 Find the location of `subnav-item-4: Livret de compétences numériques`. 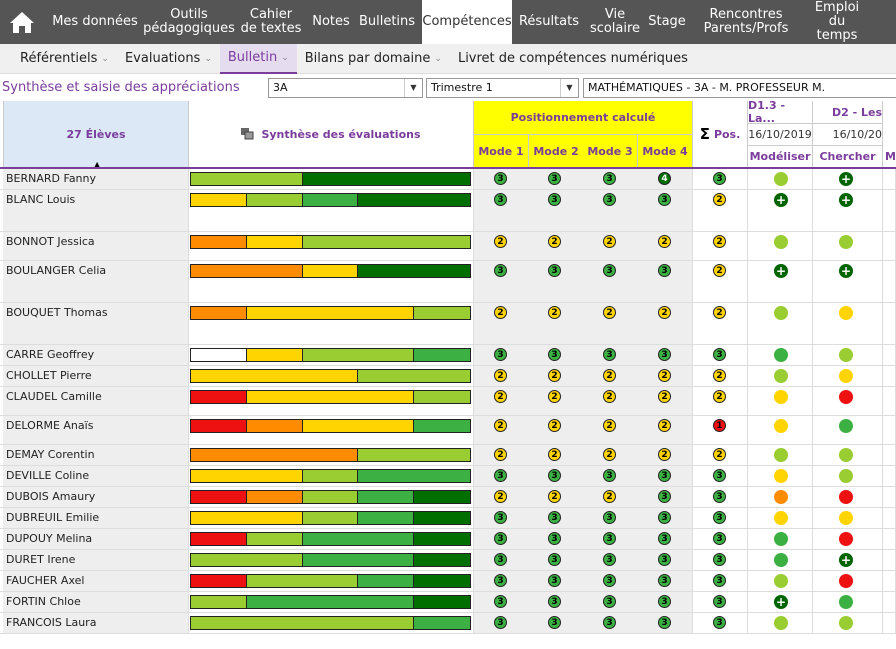

subnav-item-4: Livret de compétences numériques is located at coordinates (573, 59).